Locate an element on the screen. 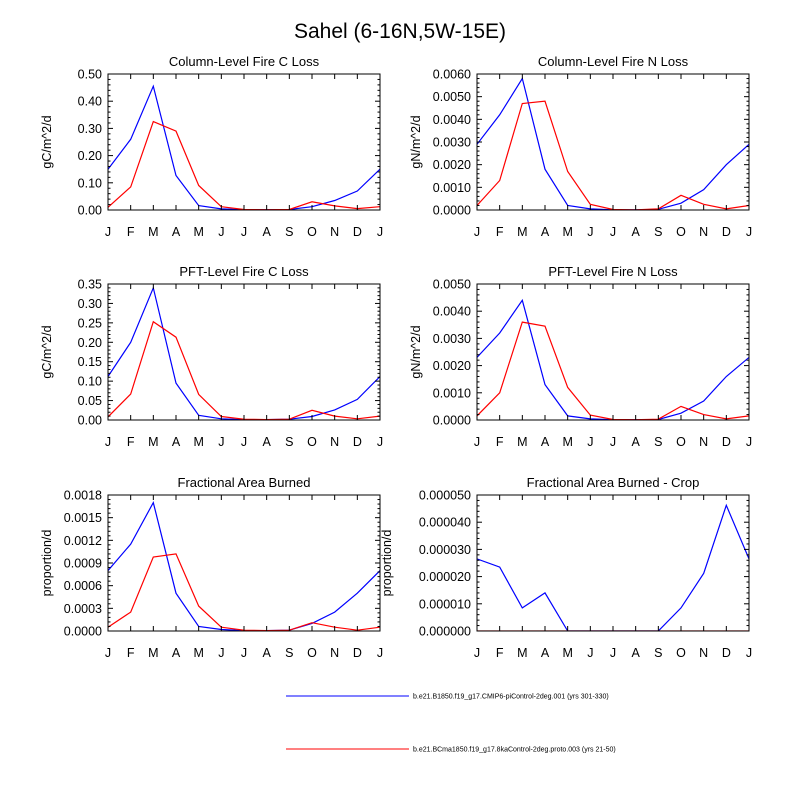 Image resolution: width=800 pixels, height=800 pixels. y-tick-label: 0.0060 is located at coordinates (452, 75).